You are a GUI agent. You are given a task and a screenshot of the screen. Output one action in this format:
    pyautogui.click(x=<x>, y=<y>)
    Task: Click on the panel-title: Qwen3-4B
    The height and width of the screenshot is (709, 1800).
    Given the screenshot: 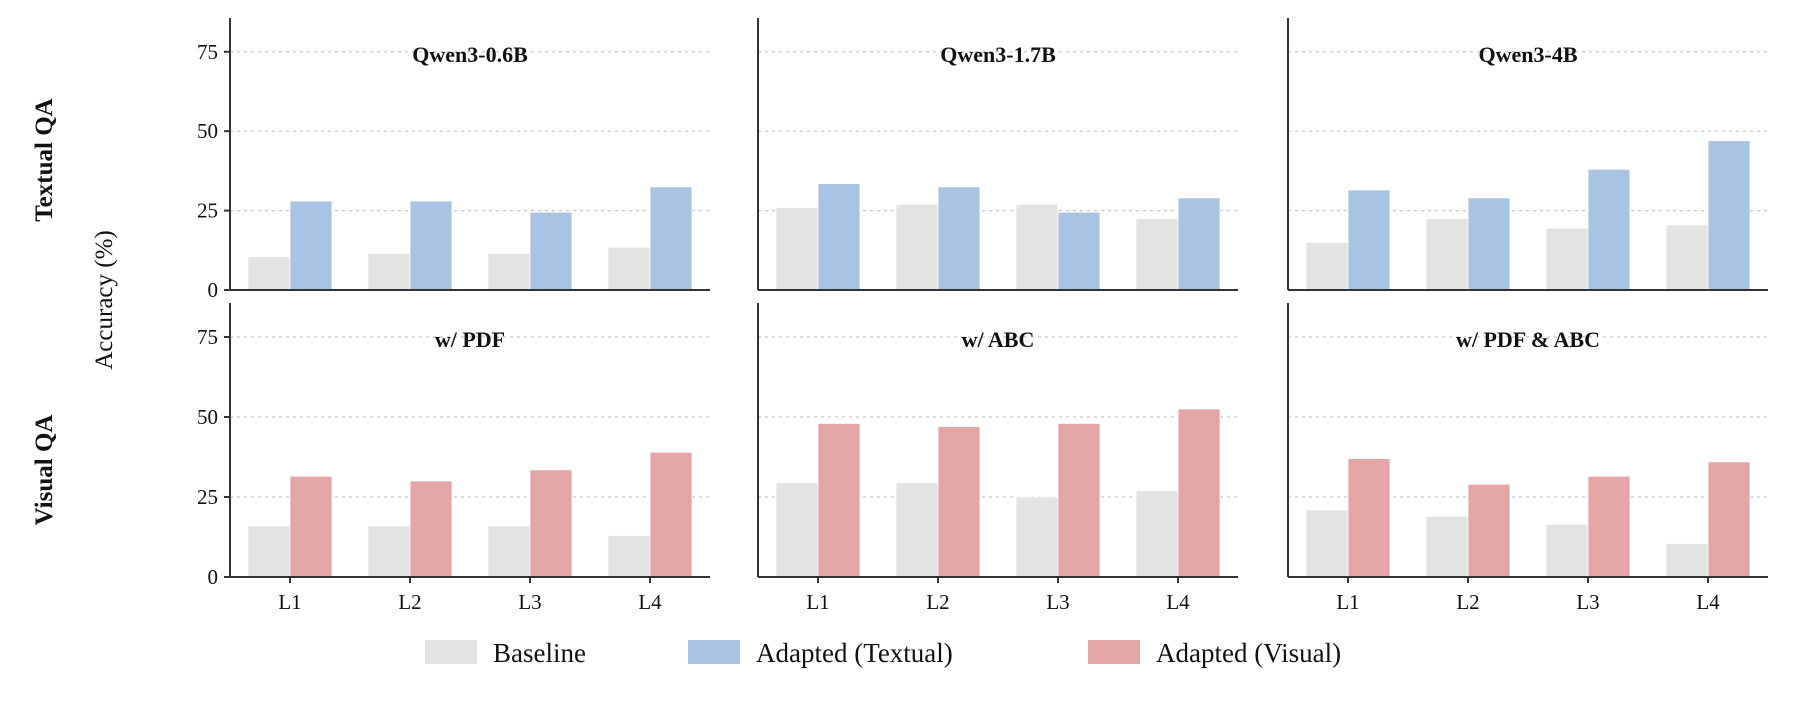 What is the action you would take?
    pyautogui.click(x=1528, y=54)
    